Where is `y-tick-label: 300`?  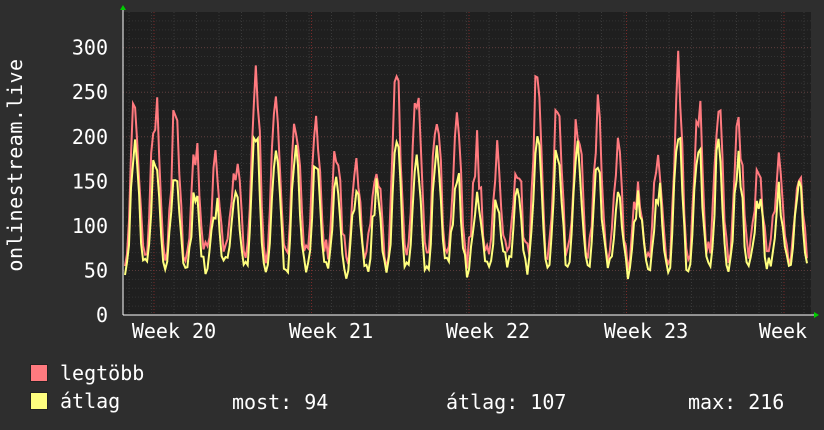 y-tick-label: 300 is located at coordinates (90, 48).